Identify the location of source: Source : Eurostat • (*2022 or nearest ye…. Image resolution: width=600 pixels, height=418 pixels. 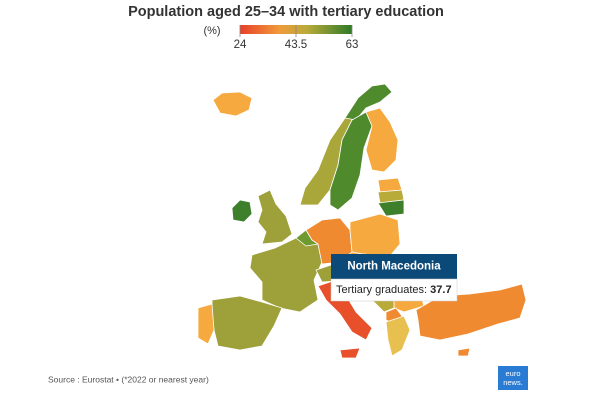
(128, 379).